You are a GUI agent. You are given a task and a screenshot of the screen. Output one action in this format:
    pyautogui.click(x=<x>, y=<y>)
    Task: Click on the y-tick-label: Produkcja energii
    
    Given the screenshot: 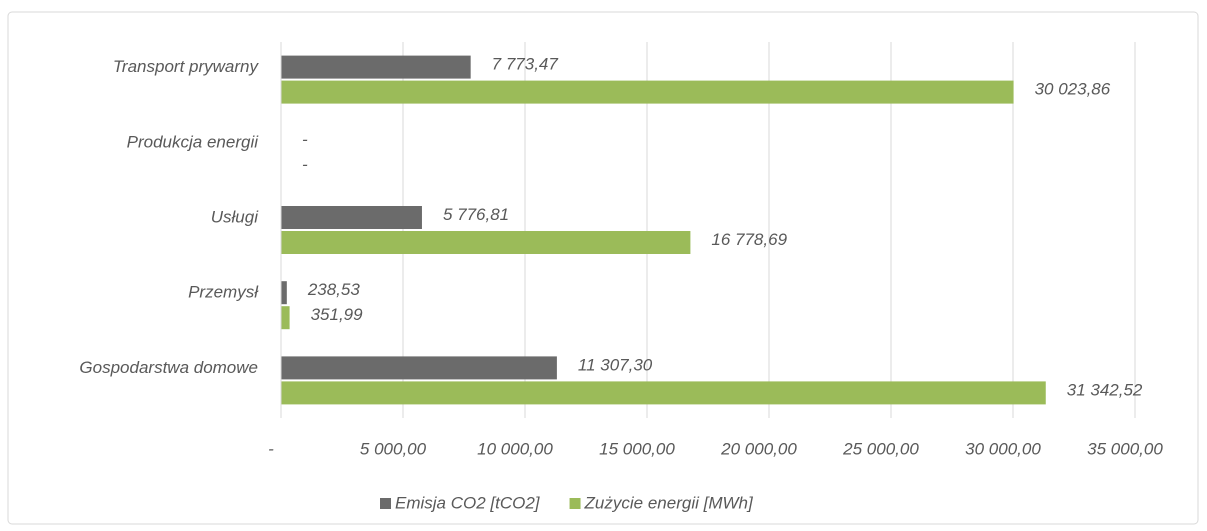 What is the action you would take?
    pyautogui.click(x=193, y=141)
    